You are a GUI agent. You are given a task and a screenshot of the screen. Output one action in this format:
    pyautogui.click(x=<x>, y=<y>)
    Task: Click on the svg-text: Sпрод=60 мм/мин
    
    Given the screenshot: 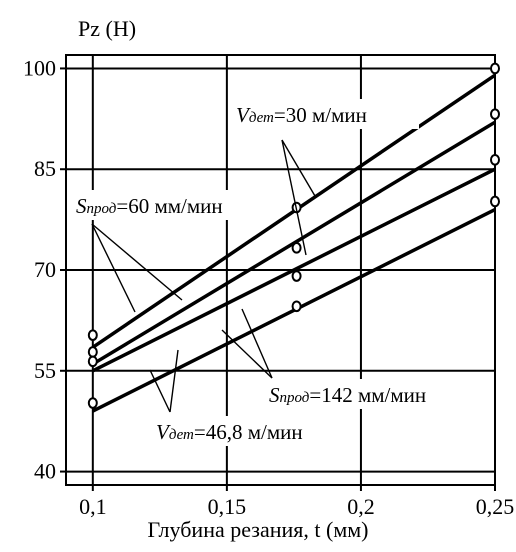 What is the action you would take?
    pyautogui.click(x=149, y=206)
    